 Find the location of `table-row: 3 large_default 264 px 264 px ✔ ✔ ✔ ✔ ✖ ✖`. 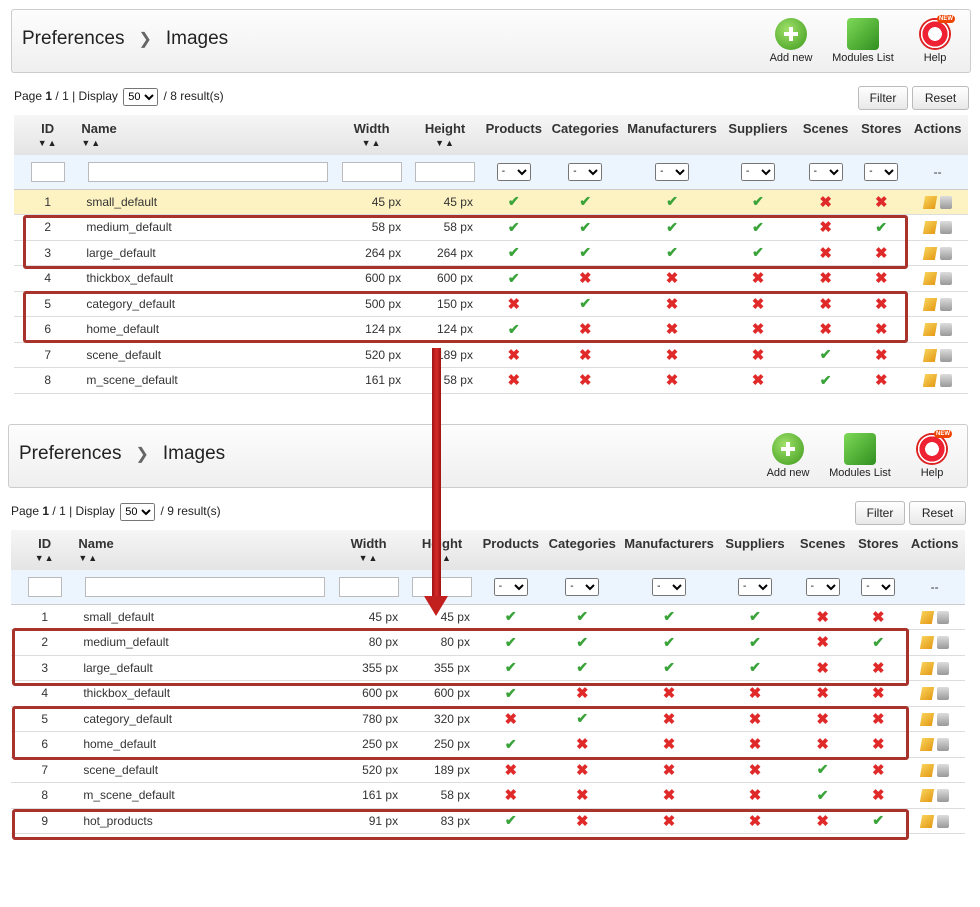

table-row: 3 large_default 264 px 264 px ✔ ✔ ✔ ✔ ✖ ✖ is located at coordinates (491, 253).